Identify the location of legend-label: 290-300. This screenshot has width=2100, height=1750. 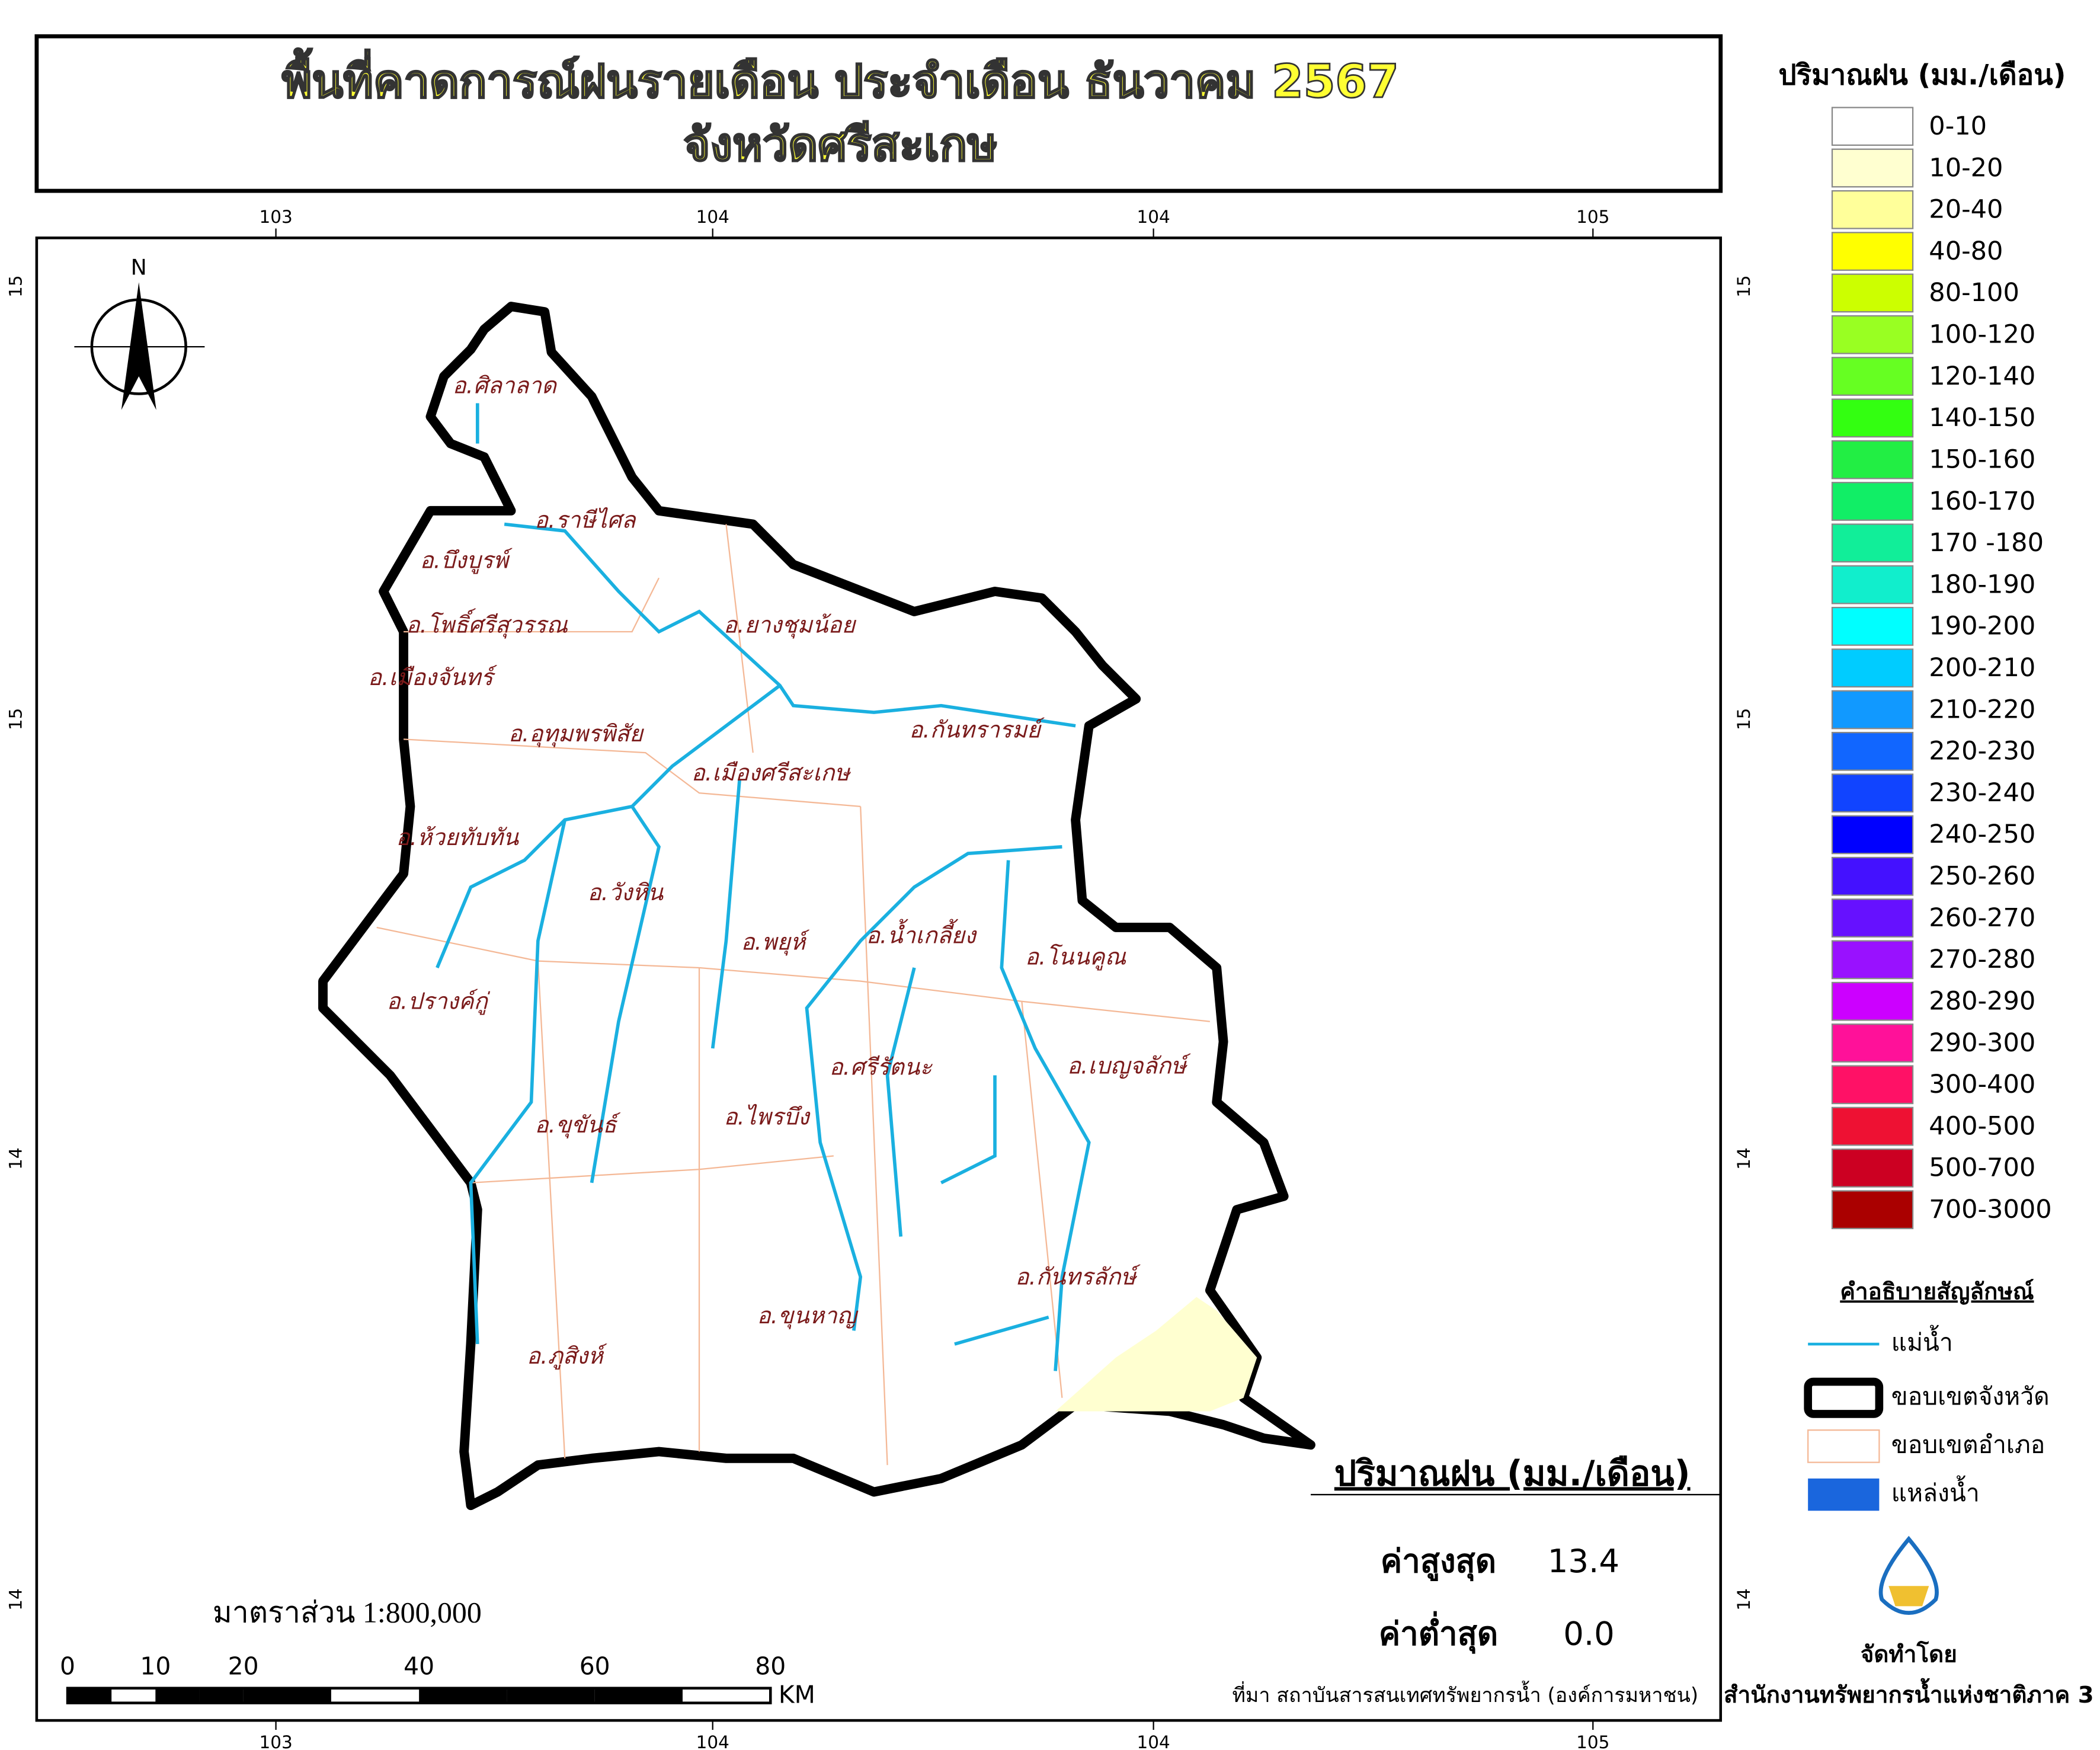
(1982, 1043).